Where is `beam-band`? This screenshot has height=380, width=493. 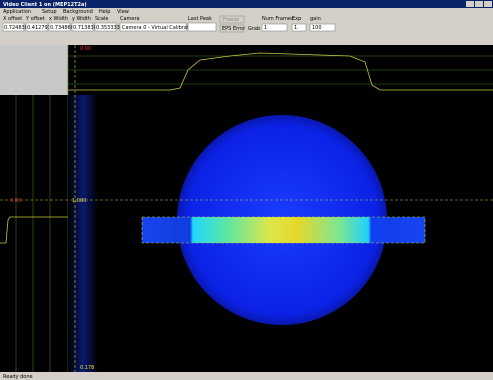 beam-band is located at coordinates (283, 230).